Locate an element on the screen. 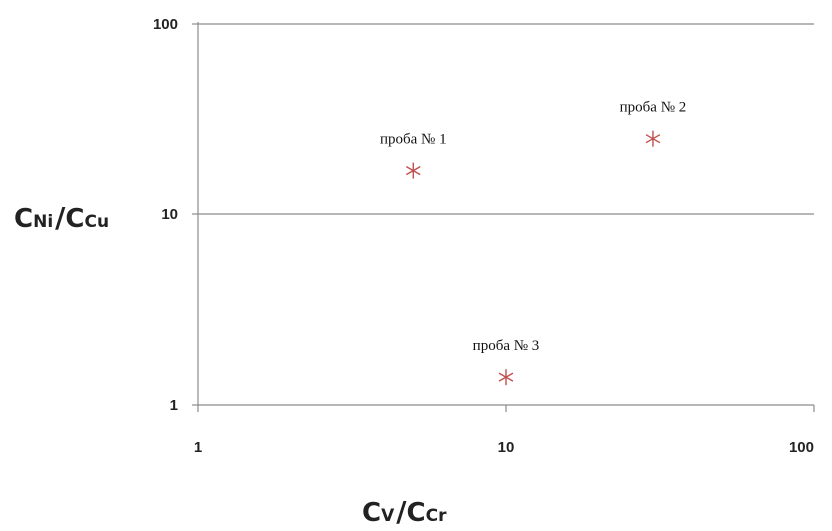  y-tick-label-10: 10 is located at coordinates (169, 214).